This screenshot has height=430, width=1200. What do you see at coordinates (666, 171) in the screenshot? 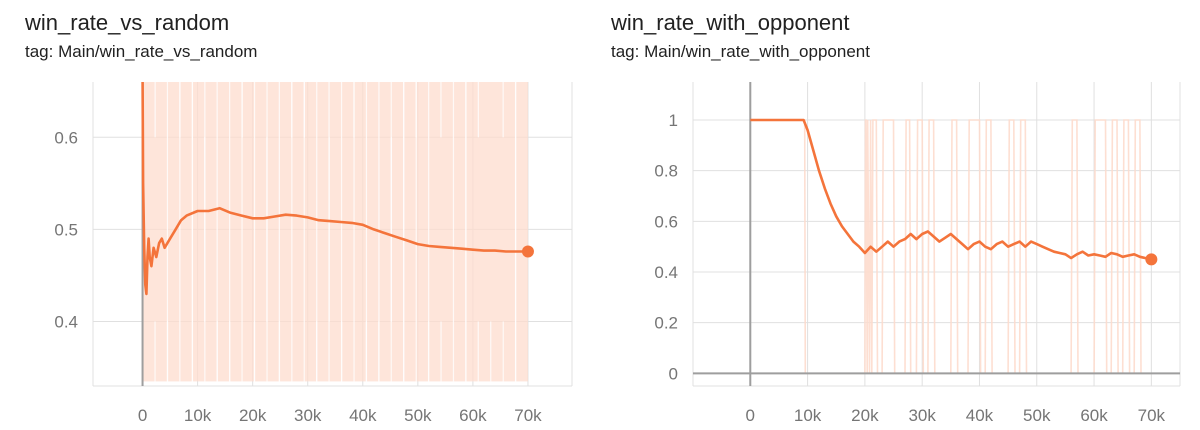
I see `y-tick-label: 0.8` at bounding box center [666, 171].